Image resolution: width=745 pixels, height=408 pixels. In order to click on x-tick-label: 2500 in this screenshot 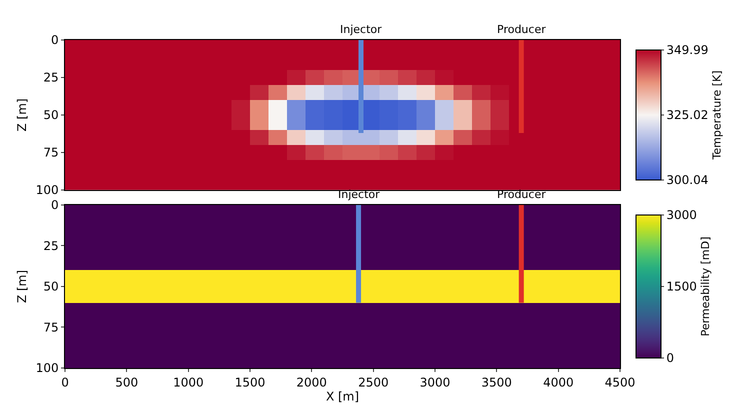, I will do `click(373, 382)`.